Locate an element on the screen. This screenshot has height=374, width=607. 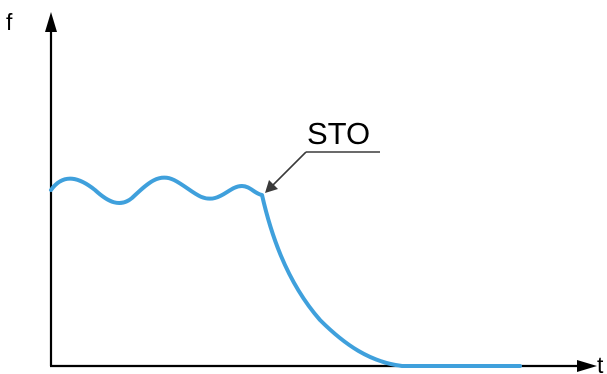
x-axis-arrowhead is located at coordinates (587, 366).